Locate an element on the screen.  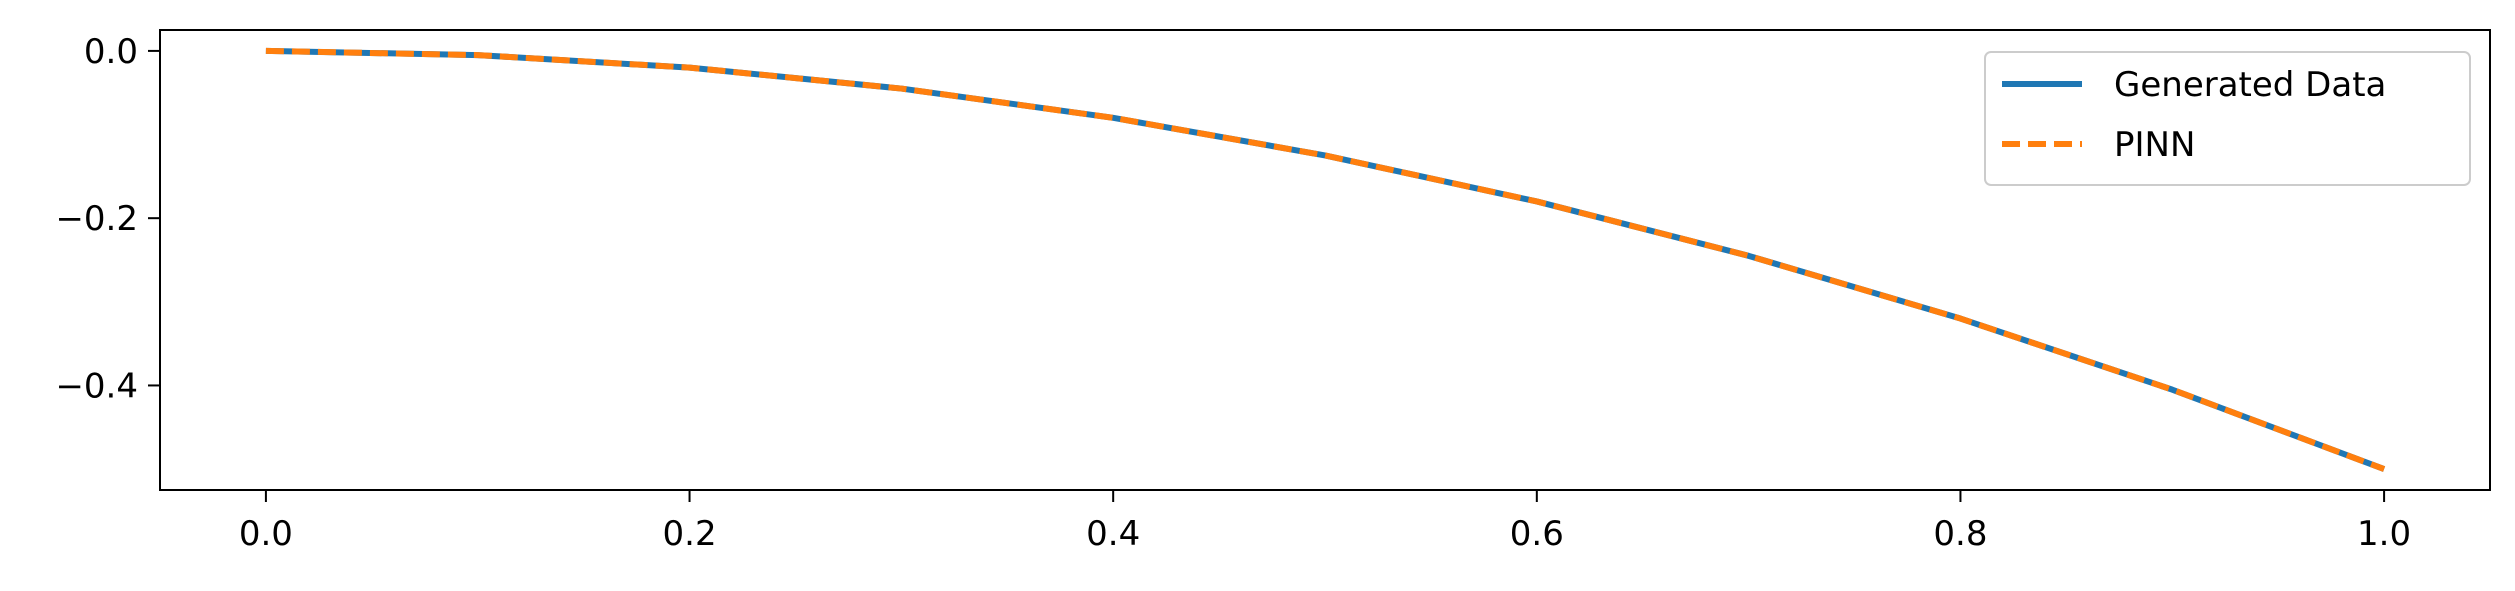
x-tick-label: 0.4 is located at coordinates (1113, 534).